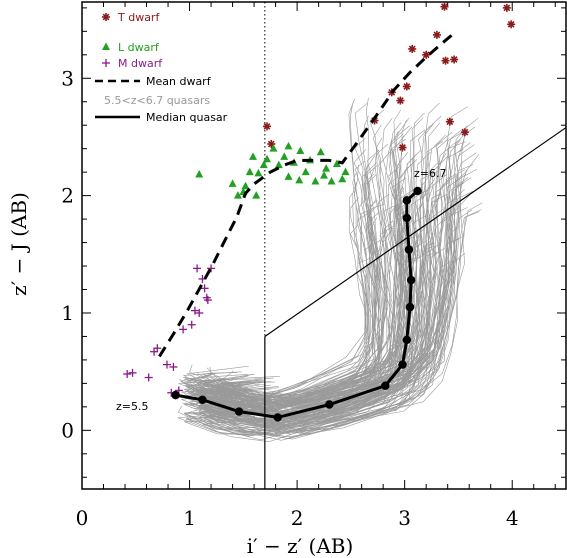  I want to click on y-tick-label: 1, so click(67, 313).